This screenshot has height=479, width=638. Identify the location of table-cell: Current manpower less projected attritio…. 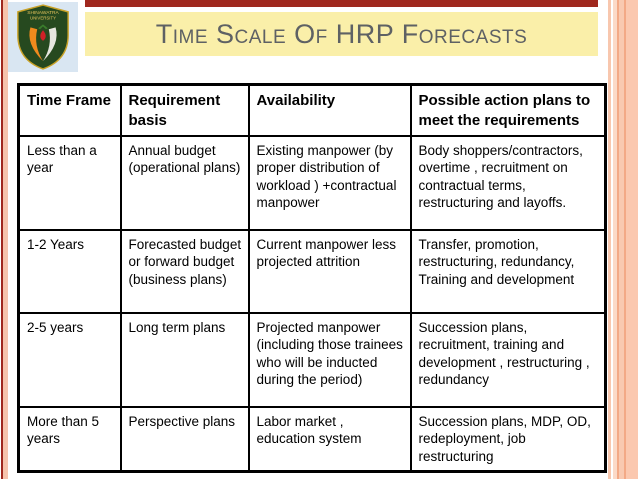
(329, 271).